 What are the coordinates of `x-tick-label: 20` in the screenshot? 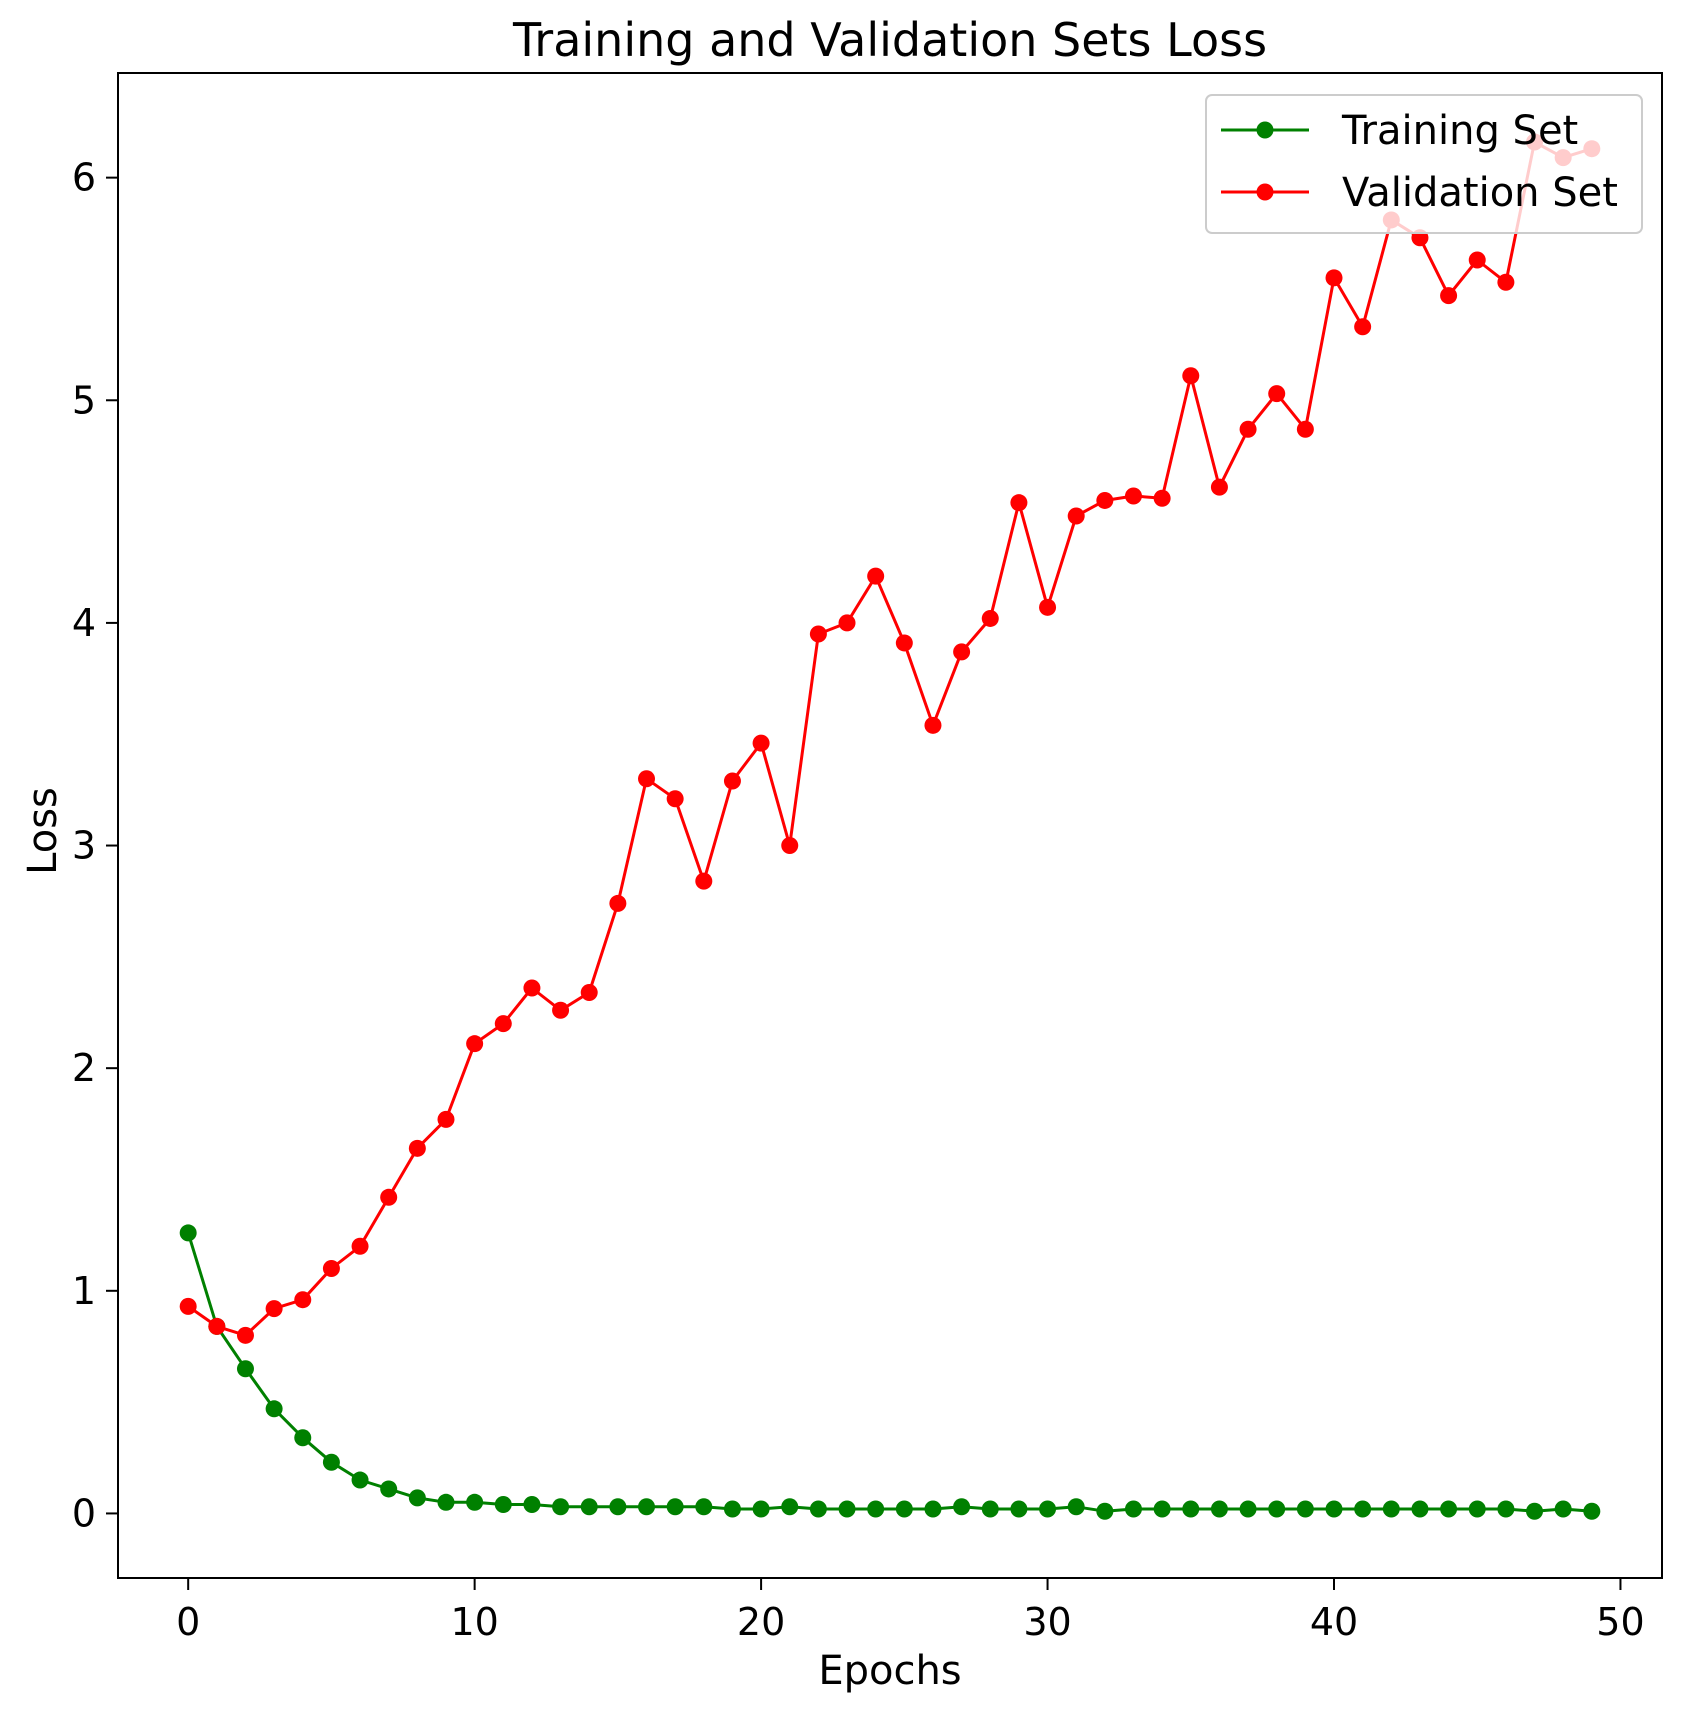 It's located at (761, 1622).